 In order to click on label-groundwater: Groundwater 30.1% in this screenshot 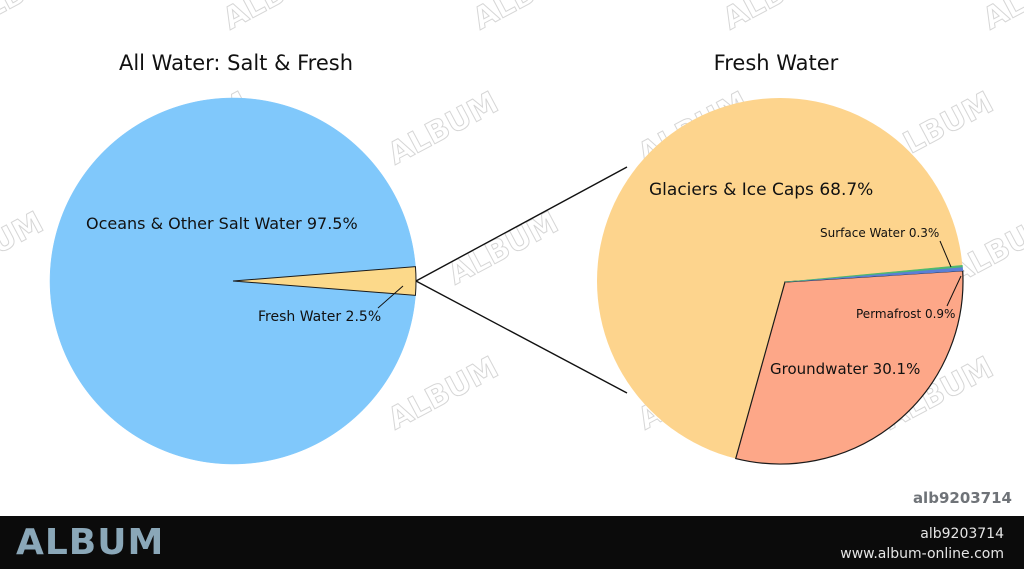, I will do `click(845, 369)`.